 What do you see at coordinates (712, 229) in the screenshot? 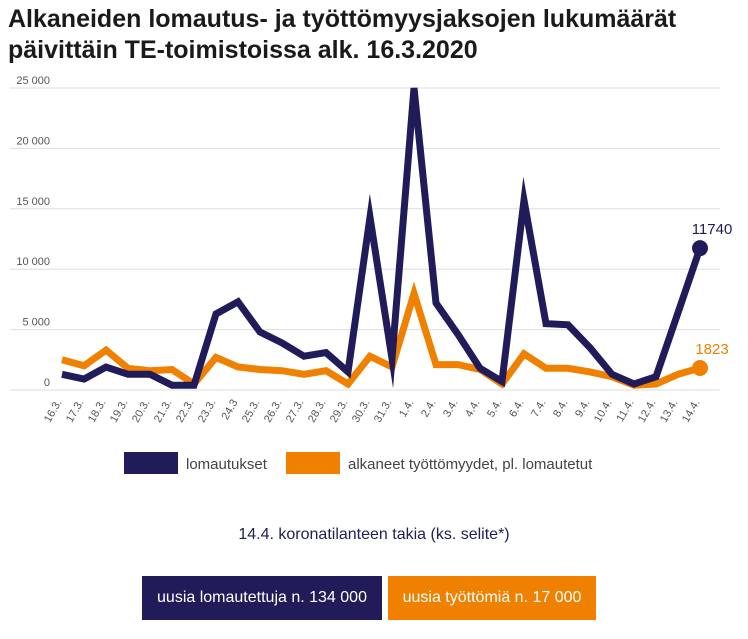
I see `end-value-label: 11740` at bounding box center [712, 229].